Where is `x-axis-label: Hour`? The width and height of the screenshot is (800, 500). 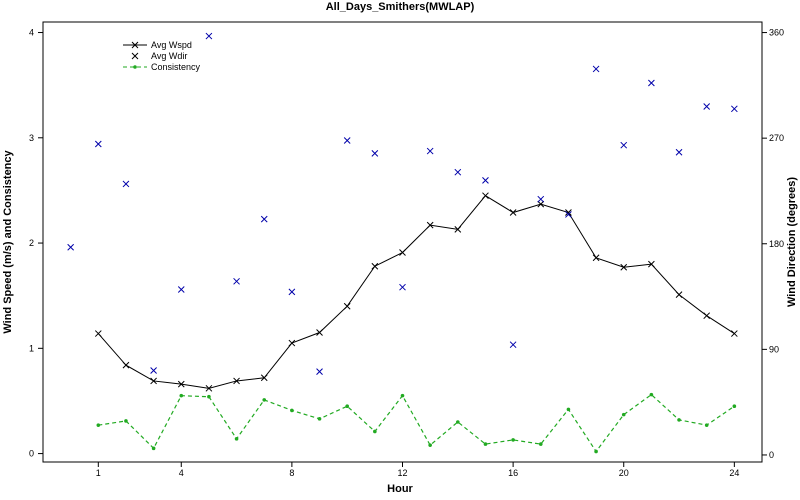
x-axis-label: Hour is located at coordinates (400, 489).